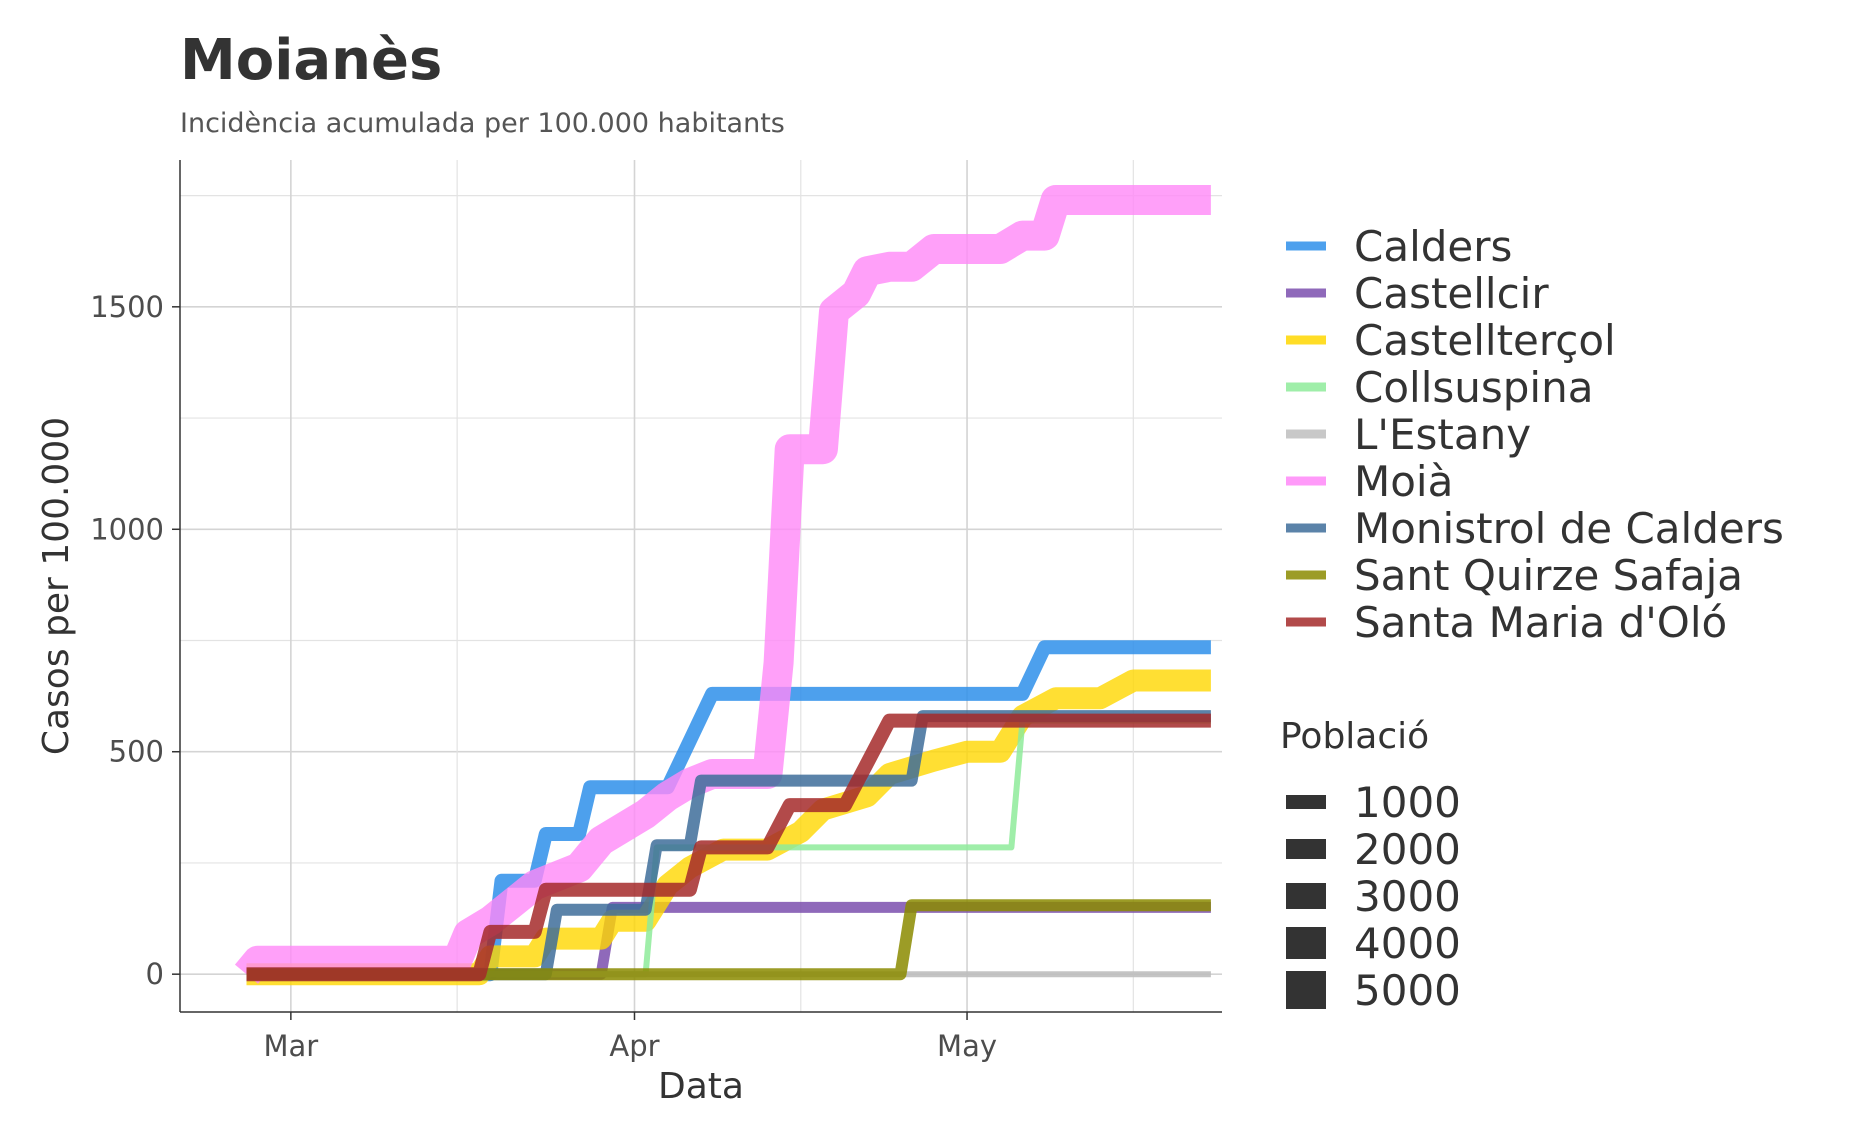 This screenshot has width=1850, height=1132. What do you see at coordinates (634, 1046) in the screenshot?
I see `x-tick-label: Apr` at bounding box center [634, 1046].